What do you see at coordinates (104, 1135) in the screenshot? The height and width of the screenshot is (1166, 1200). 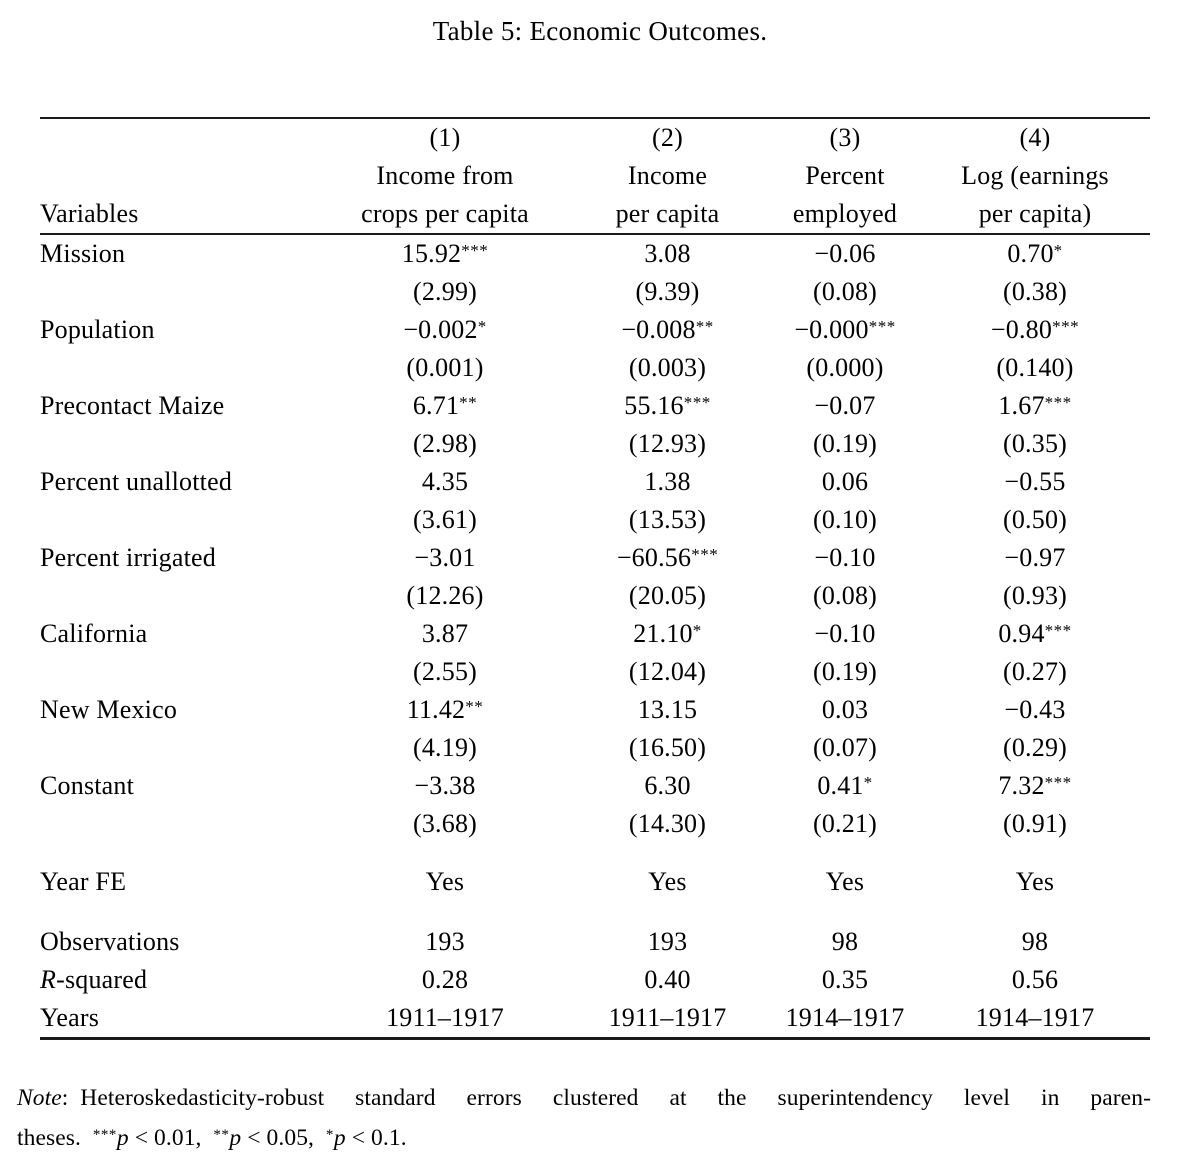 I see `sig-stars-p01: ***` at bounding box center [104, 1135].